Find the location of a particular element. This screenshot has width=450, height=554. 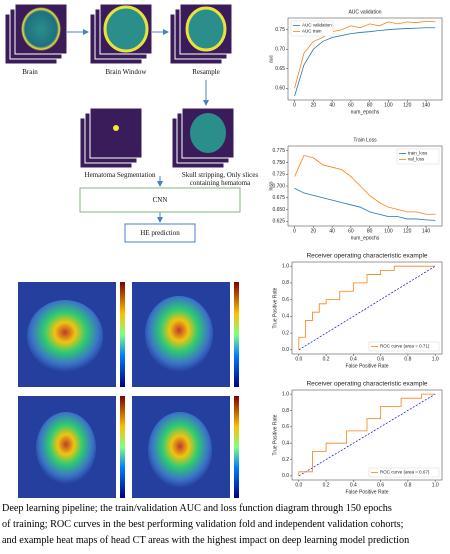

y-tick-label: 0.750 is located at coordinates (278, 163).